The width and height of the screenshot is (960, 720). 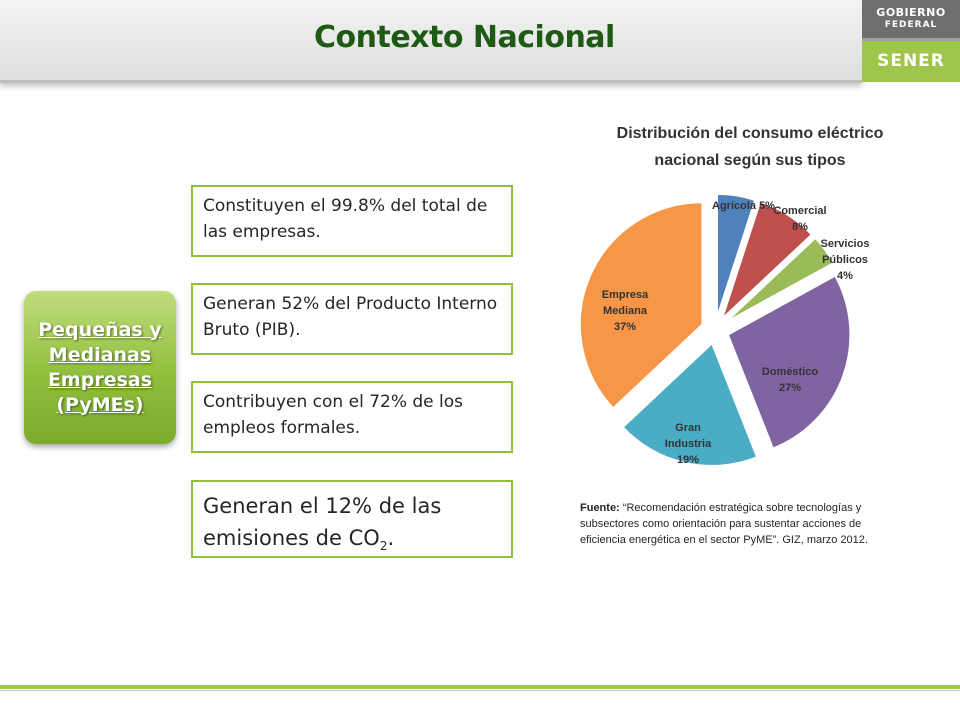 I want to click on pie-slice-servicios-públicos, so click(x=780, y=280).